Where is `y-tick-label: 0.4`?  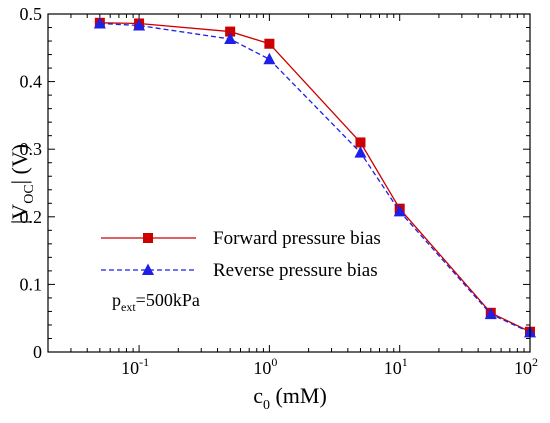
y-tick-label: 0.4 is located at coordinates (31, 82).